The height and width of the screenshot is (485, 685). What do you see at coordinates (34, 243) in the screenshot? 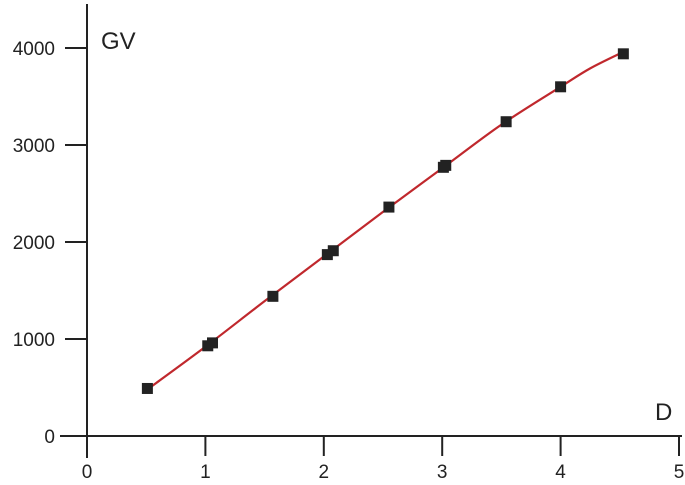
I see `y-tick-label: 2000` at bounding box center [34, 243].